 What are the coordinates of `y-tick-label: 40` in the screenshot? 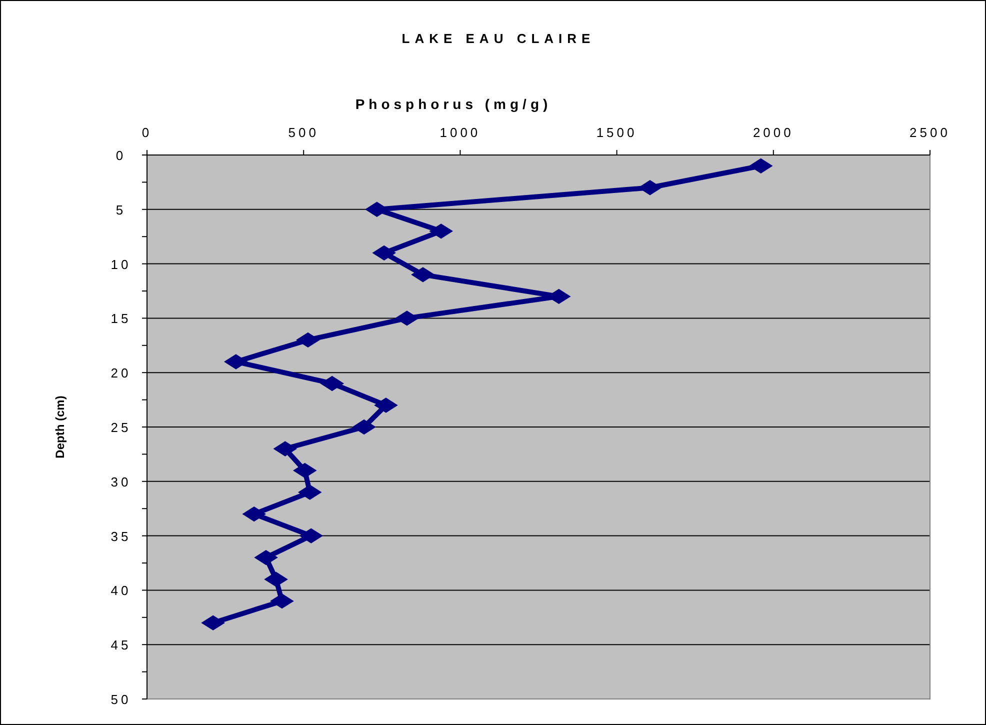 It's located at (121, 590).